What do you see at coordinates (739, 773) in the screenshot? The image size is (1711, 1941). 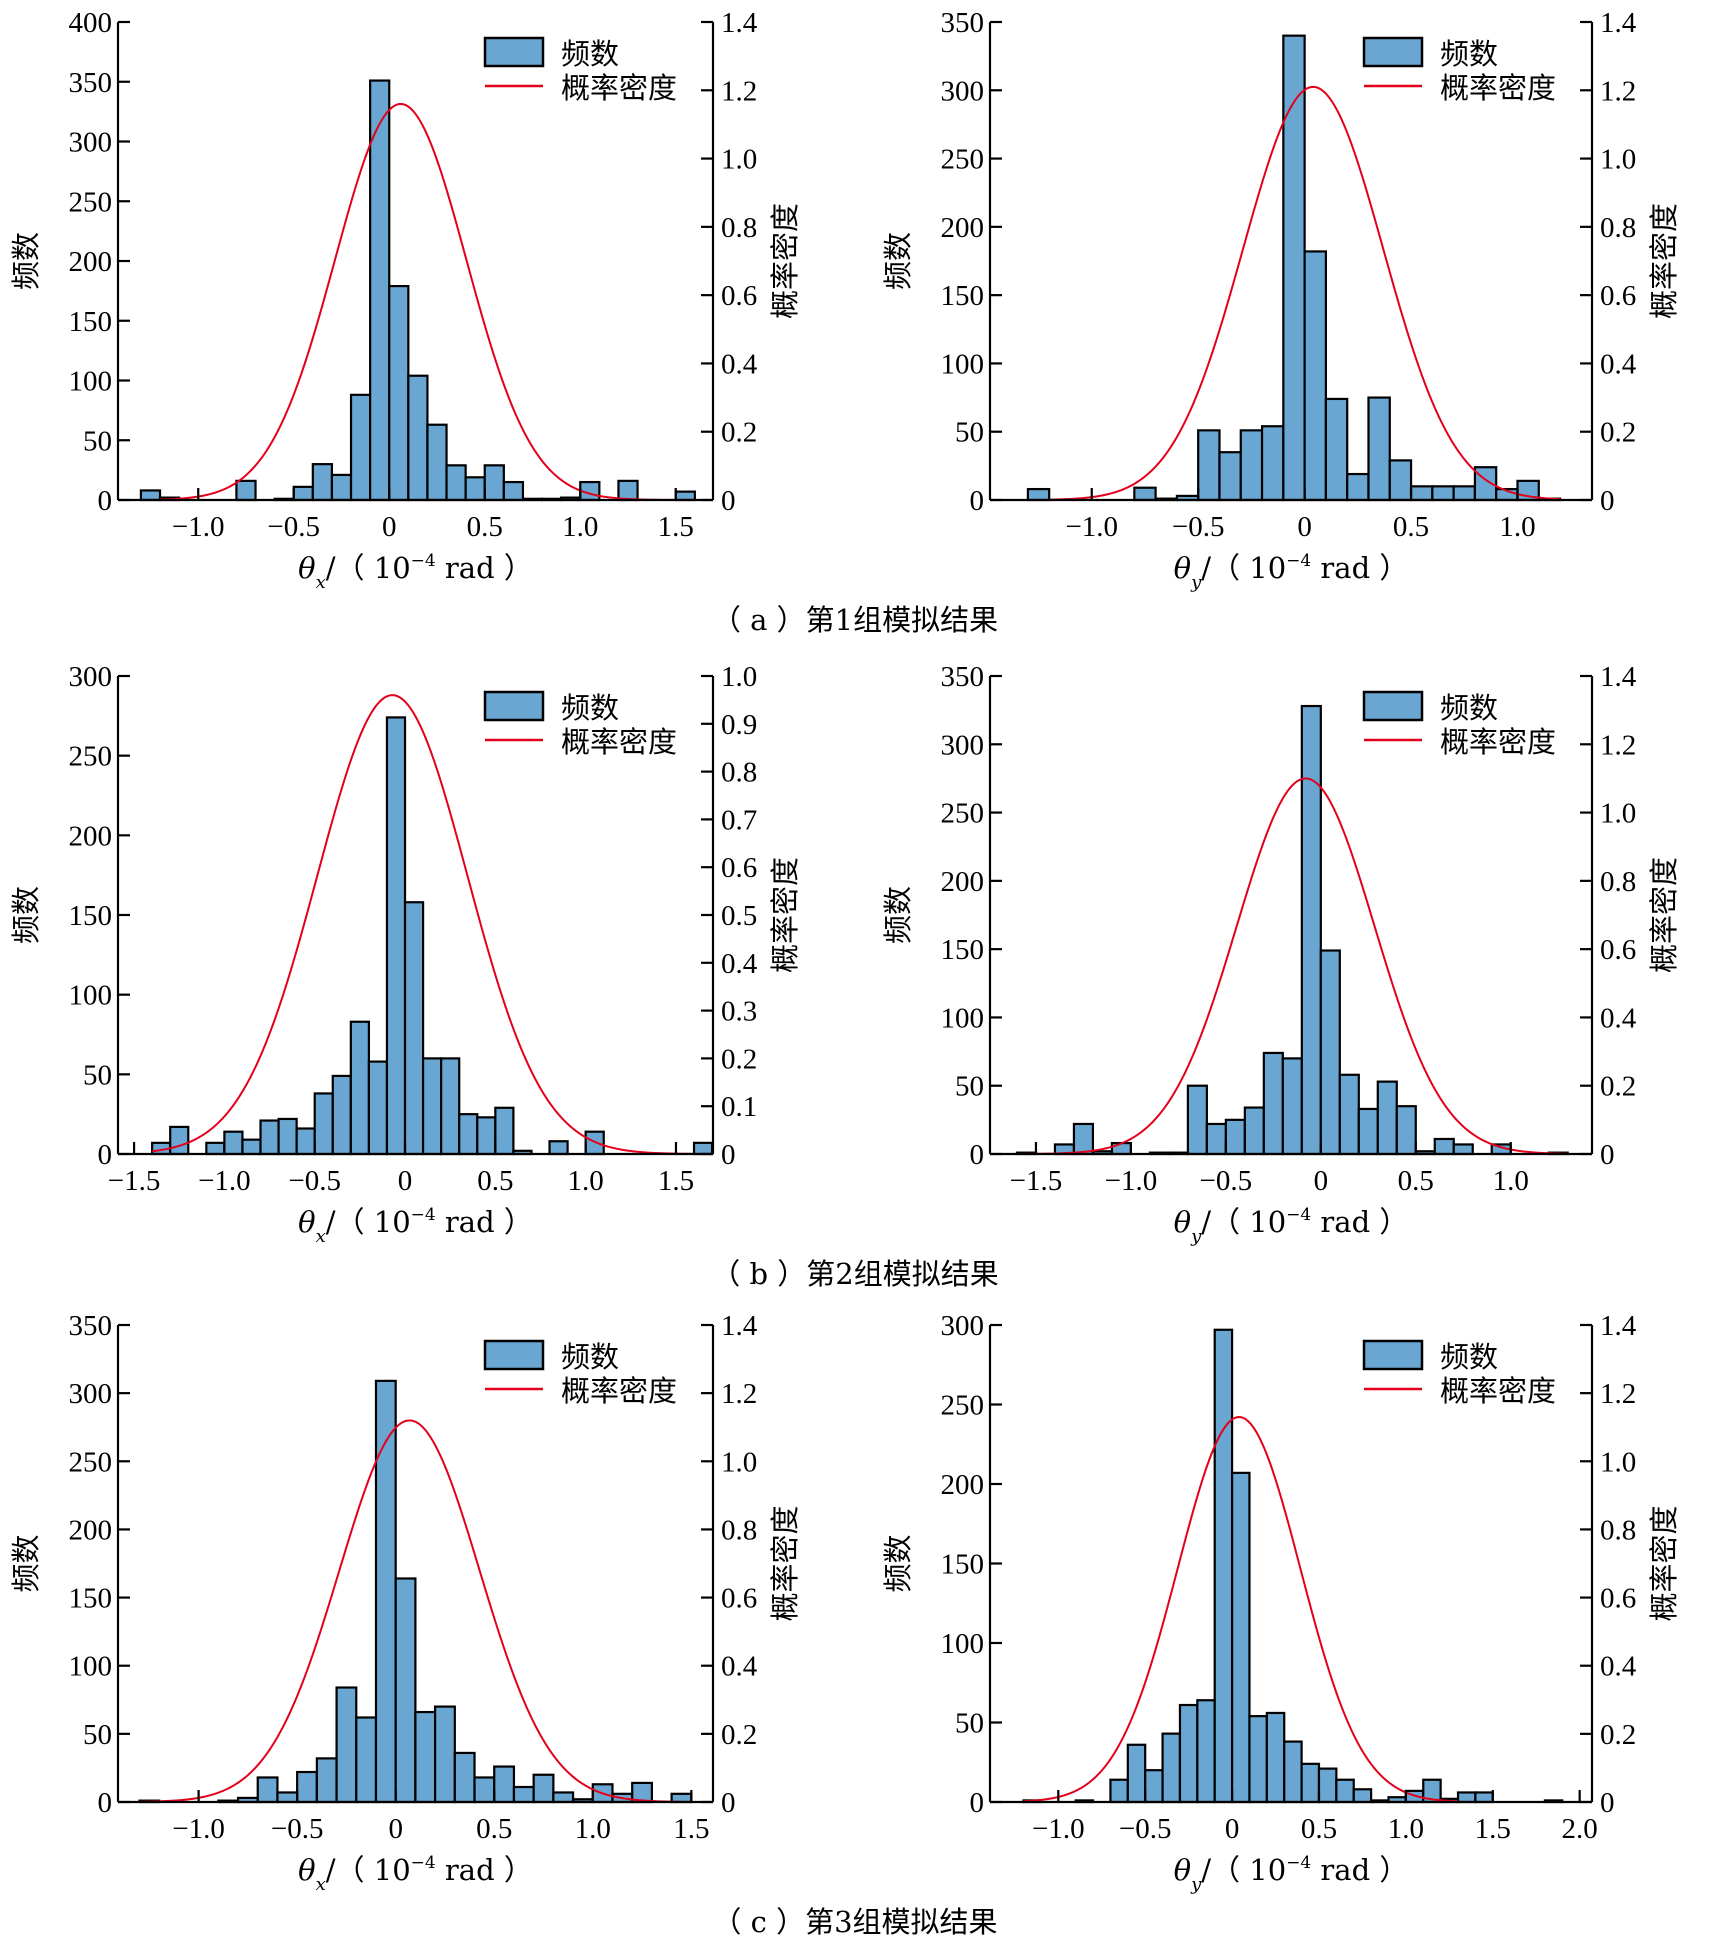 I see `y2-tick-label: 0.8` at bounding box center [739, 773].